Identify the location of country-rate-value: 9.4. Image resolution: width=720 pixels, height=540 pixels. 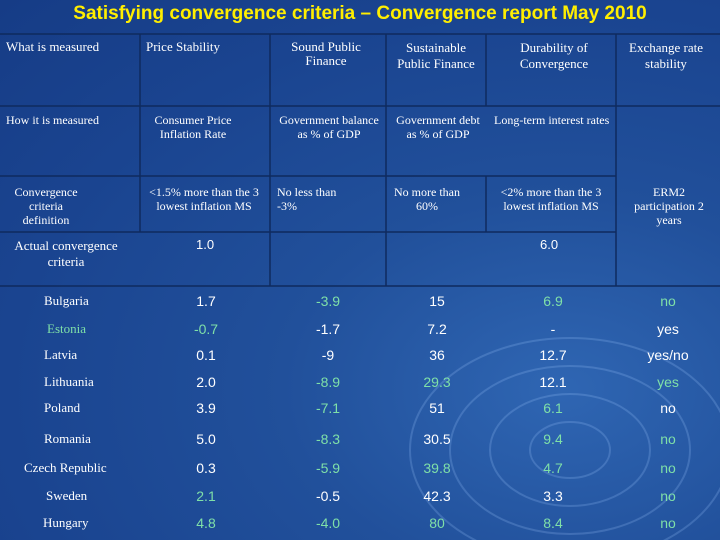
(553, 439).